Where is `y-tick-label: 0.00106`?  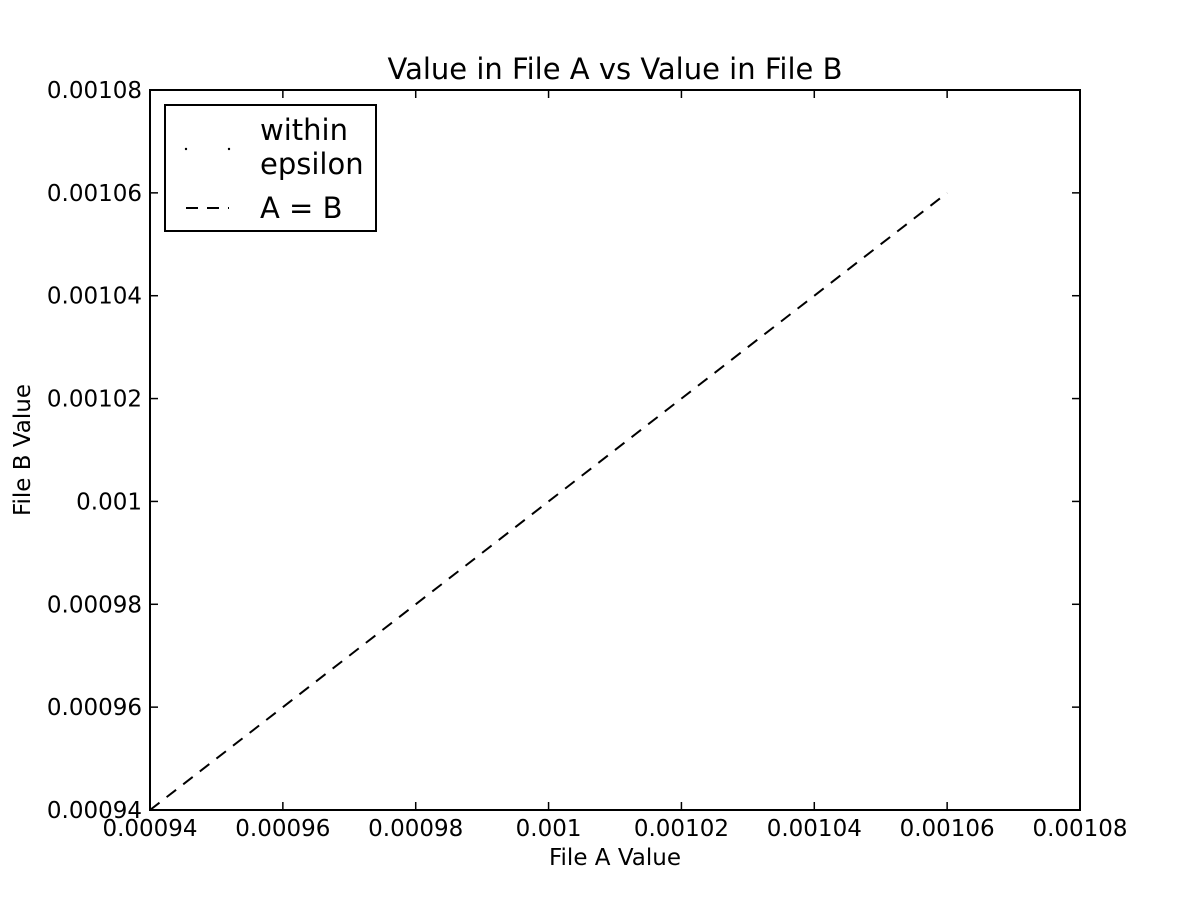
y-tick-label: 0.00106 is located at coordinates (94, 194).